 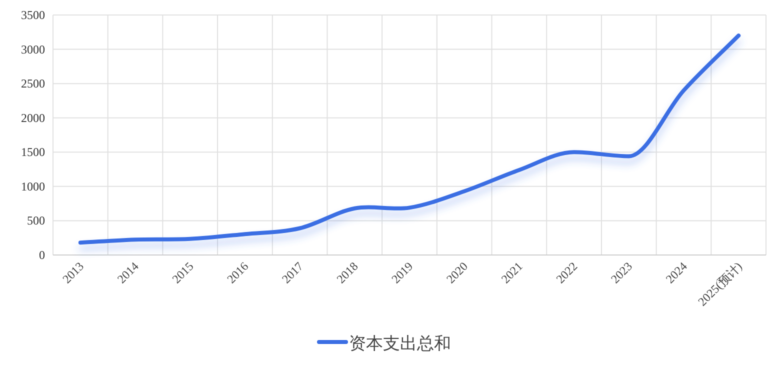 What do you see at coordinates (33, 117) in the screenshot?
I see `y-tick-label: 2000` at bounding box center [33, 117].